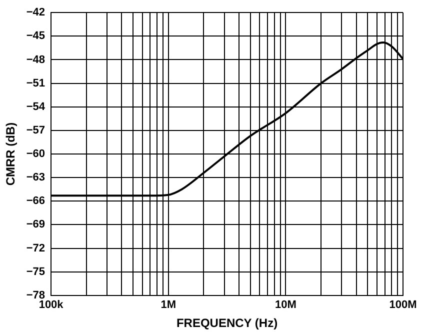 This screenshot has width=421, height=333. I want to click on x-tick-label: 10M, so click(285, 305).